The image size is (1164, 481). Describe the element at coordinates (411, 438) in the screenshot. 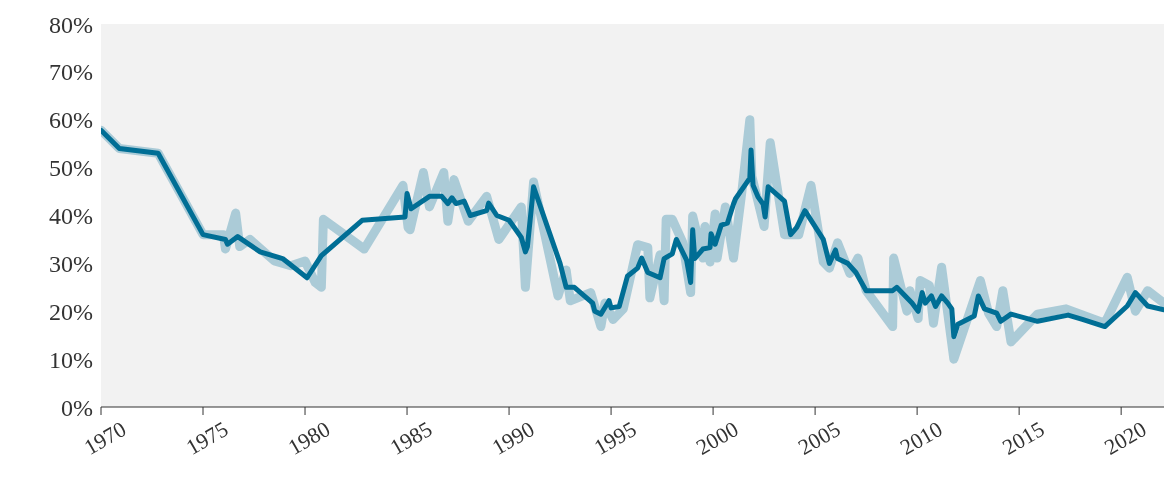

I see `x-tick-label: 1985` at that location.